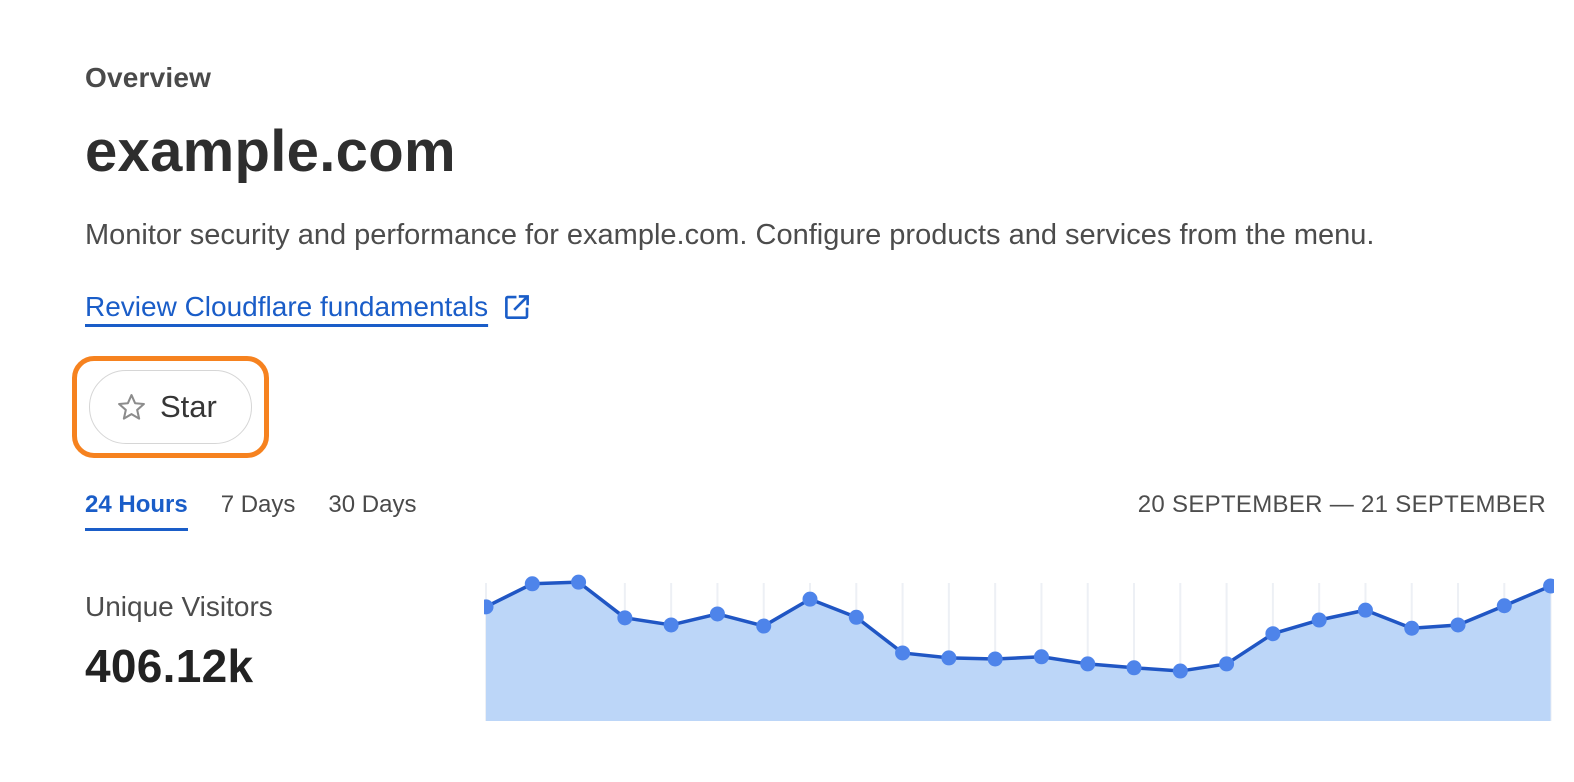 The width and height of the screenshot is (1574, 782). I want to click on fundamentals-link-row: Review Cloudflare fundamentals, so click(829, 307).